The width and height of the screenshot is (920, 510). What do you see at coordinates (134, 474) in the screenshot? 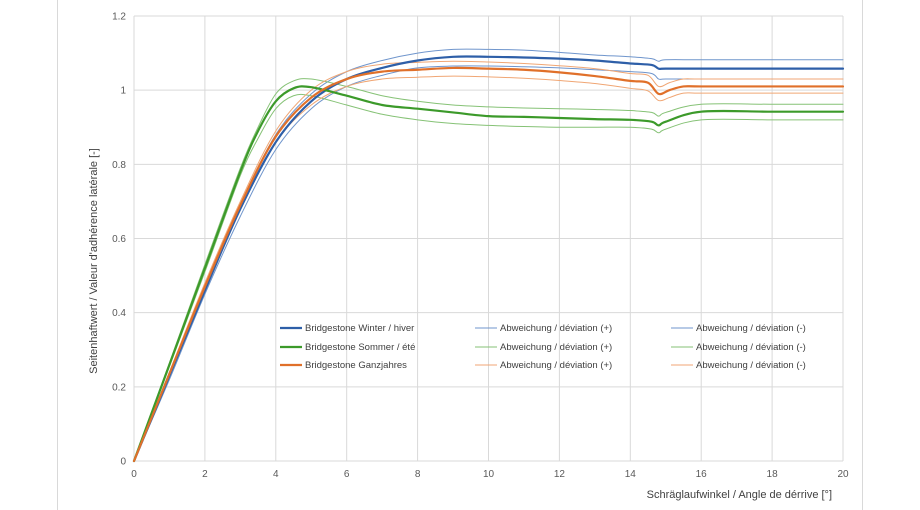
I see `x-tick-label: 0` at bounding box center [134, 474].